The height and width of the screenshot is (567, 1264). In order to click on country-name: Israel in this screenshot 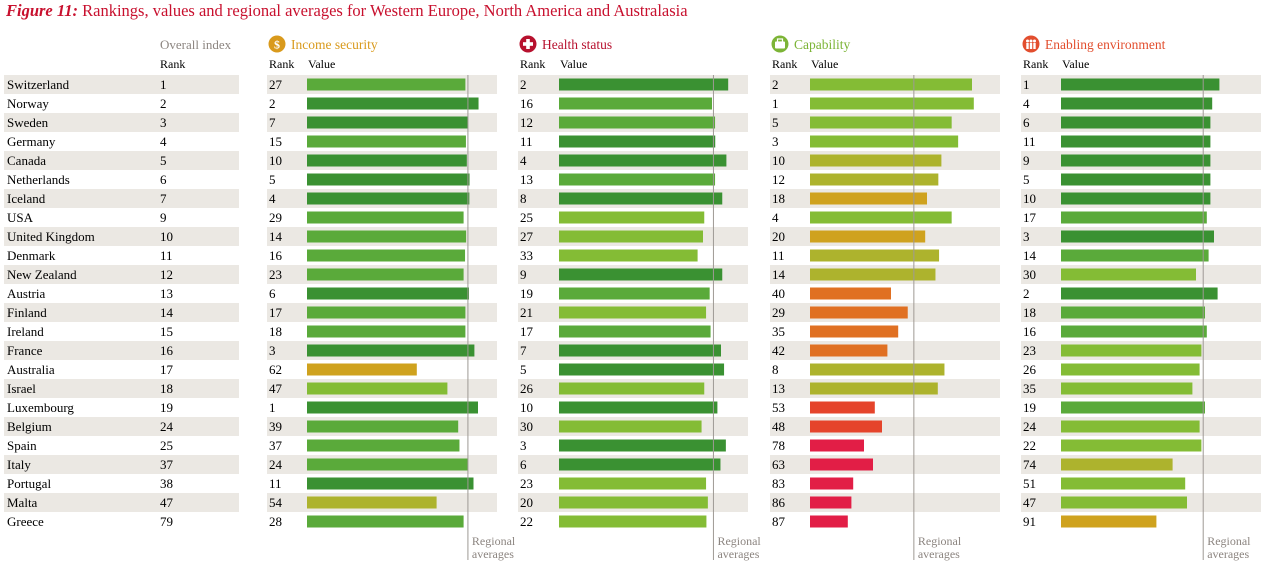, I will do `click(21, 388)`.